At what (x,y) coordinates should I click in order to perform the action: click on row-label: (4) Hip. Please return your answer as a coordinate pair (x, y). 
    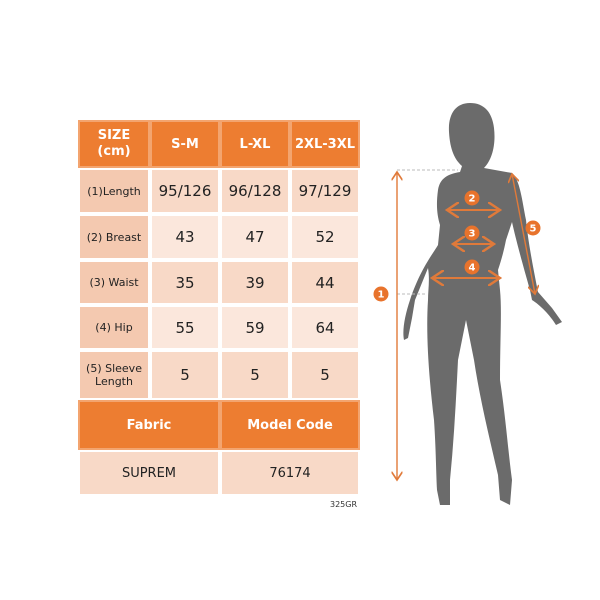
    Looking at the image, I should click on (114, 327).